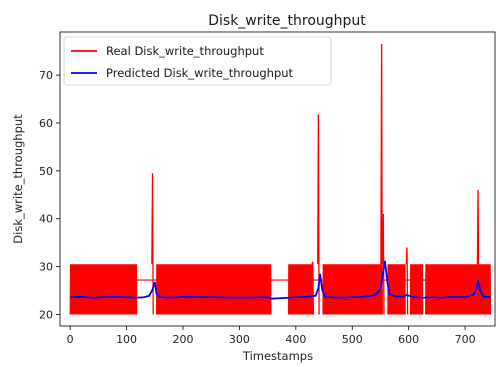  What do you see at coordinates (465, 339) in the screenshot?
I see `x-tick-label-7: 700` at bounding box center [465, 339].